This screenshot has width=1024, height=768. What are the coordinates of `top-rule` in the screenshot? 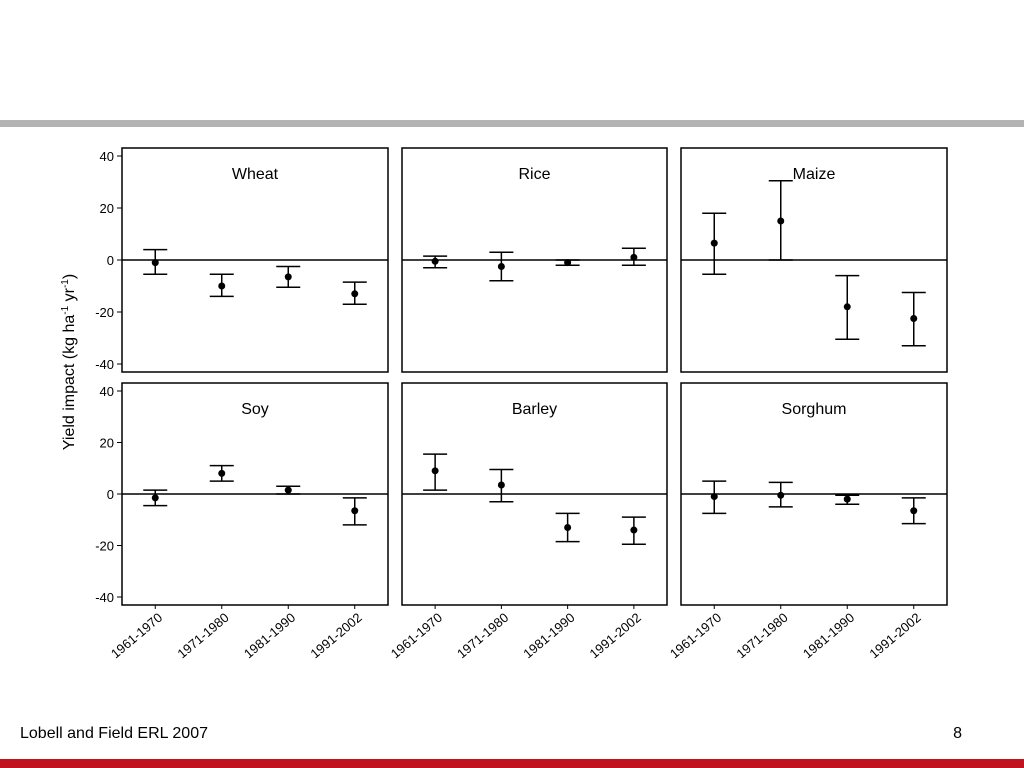 It's located at (512, 123).